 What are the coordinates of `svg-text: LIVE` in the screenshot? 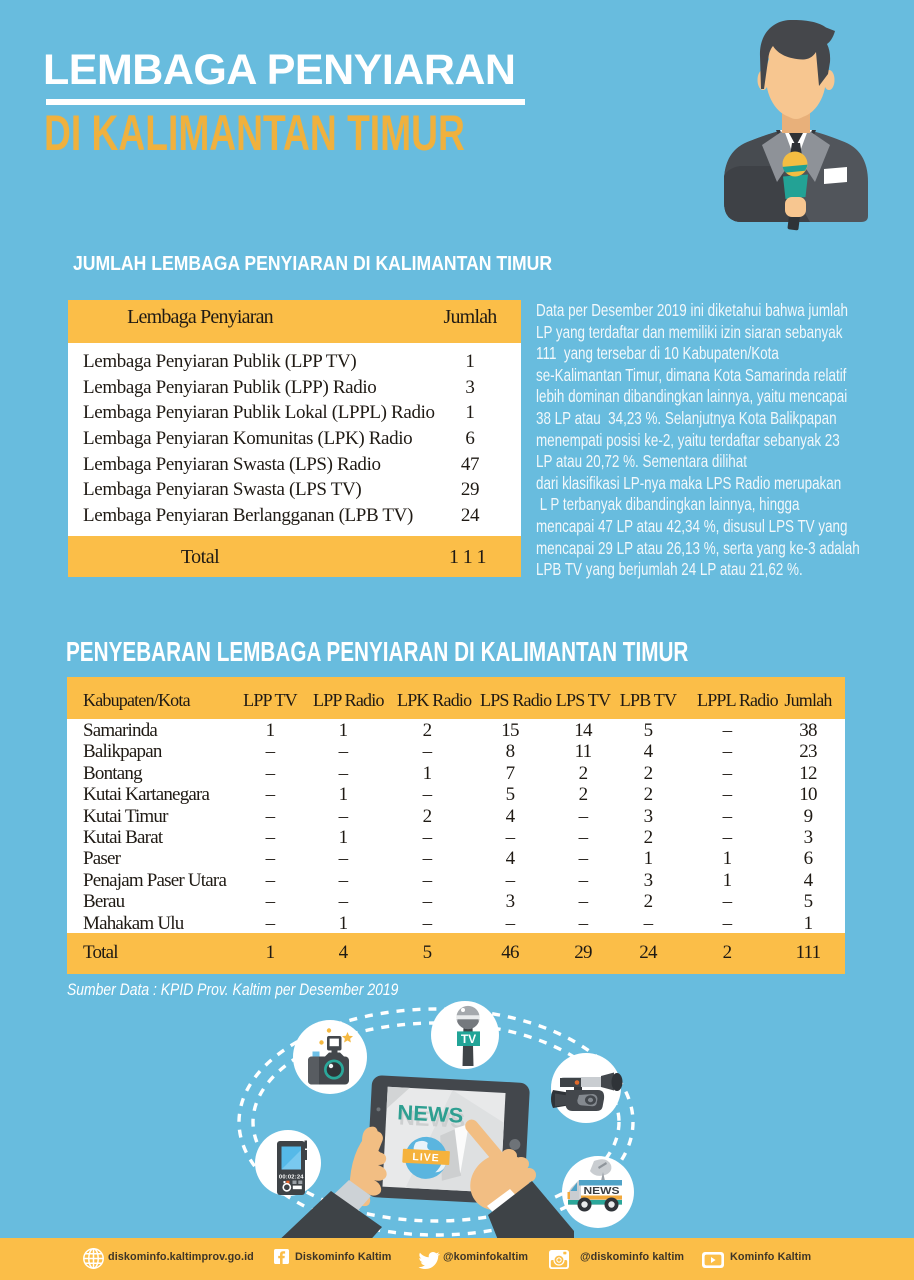 It's located at (426, 1157).